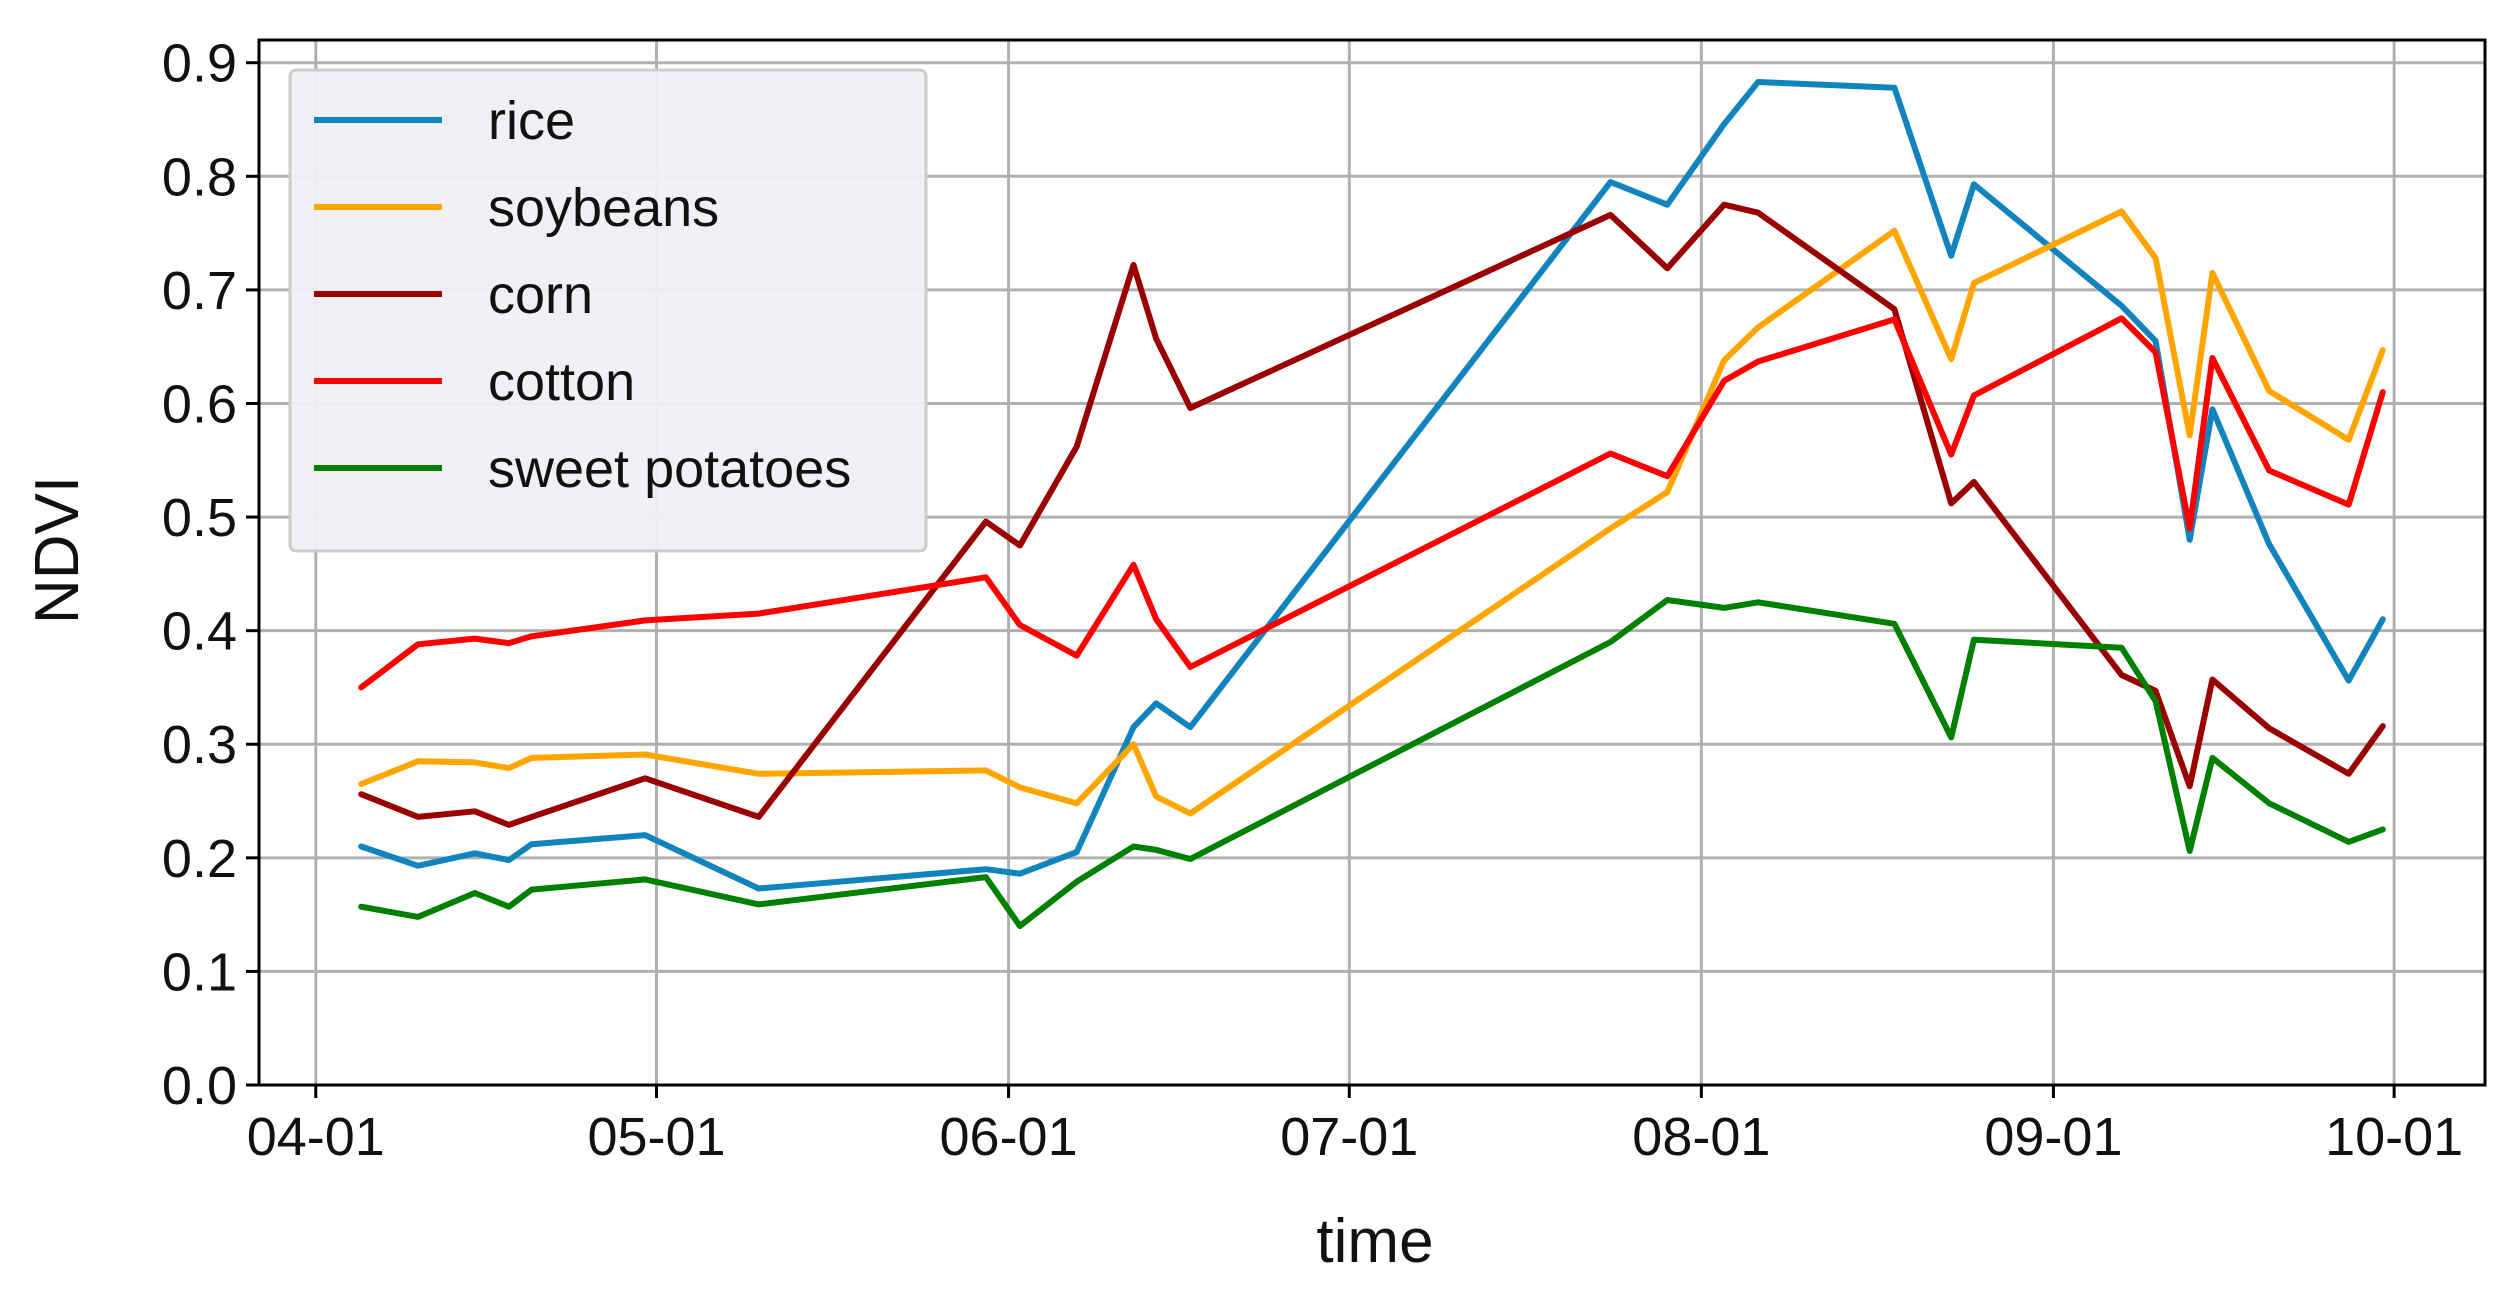 This screenshot has width=2520, height=1302. I want to click on legend-label-corn: corn, so click(540, 295).